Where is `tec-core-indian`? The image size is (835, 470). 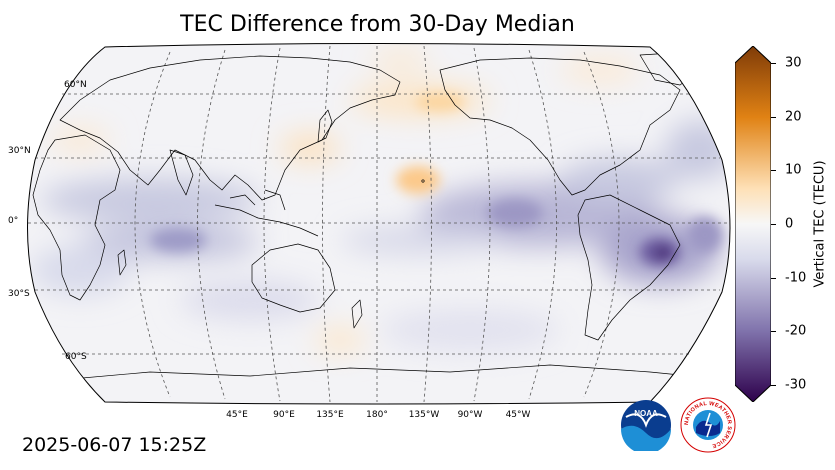 tec-core-indian is located at coordinates (178, 240).